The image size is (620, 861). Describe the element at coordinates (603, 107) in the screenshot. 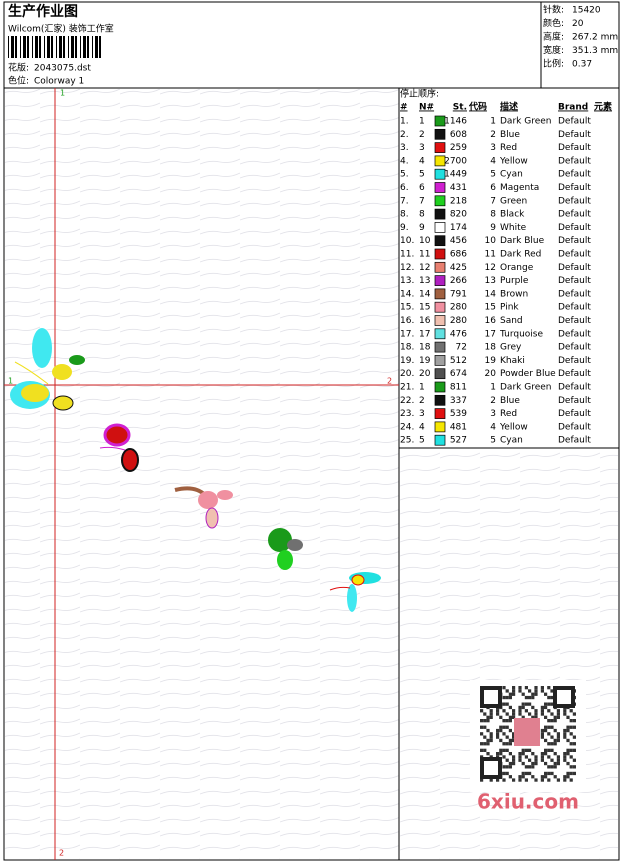

I see `column-header: 元素` at that location.